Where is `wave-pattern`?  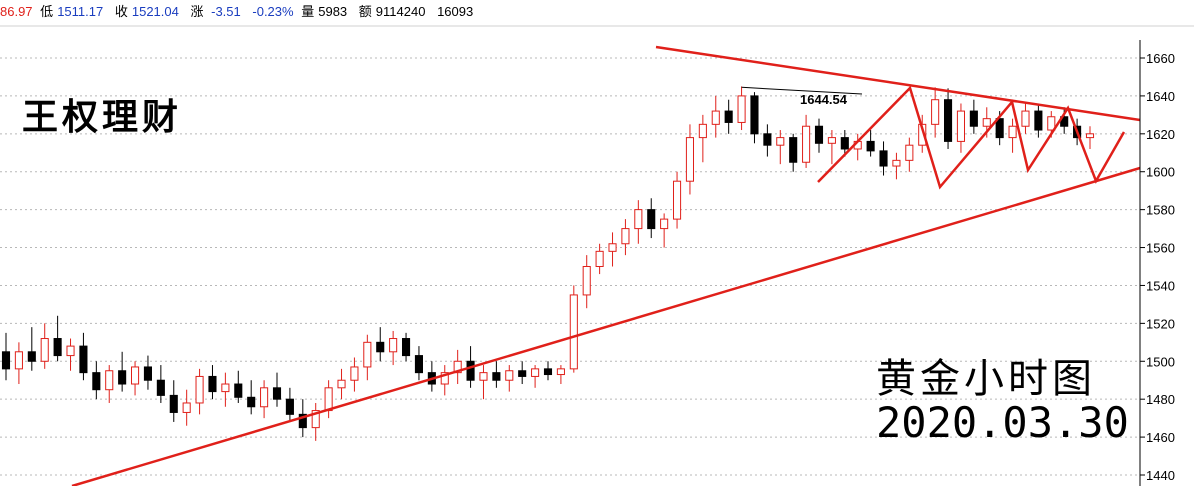 wave-pattern is located at coordinates (971, 137).